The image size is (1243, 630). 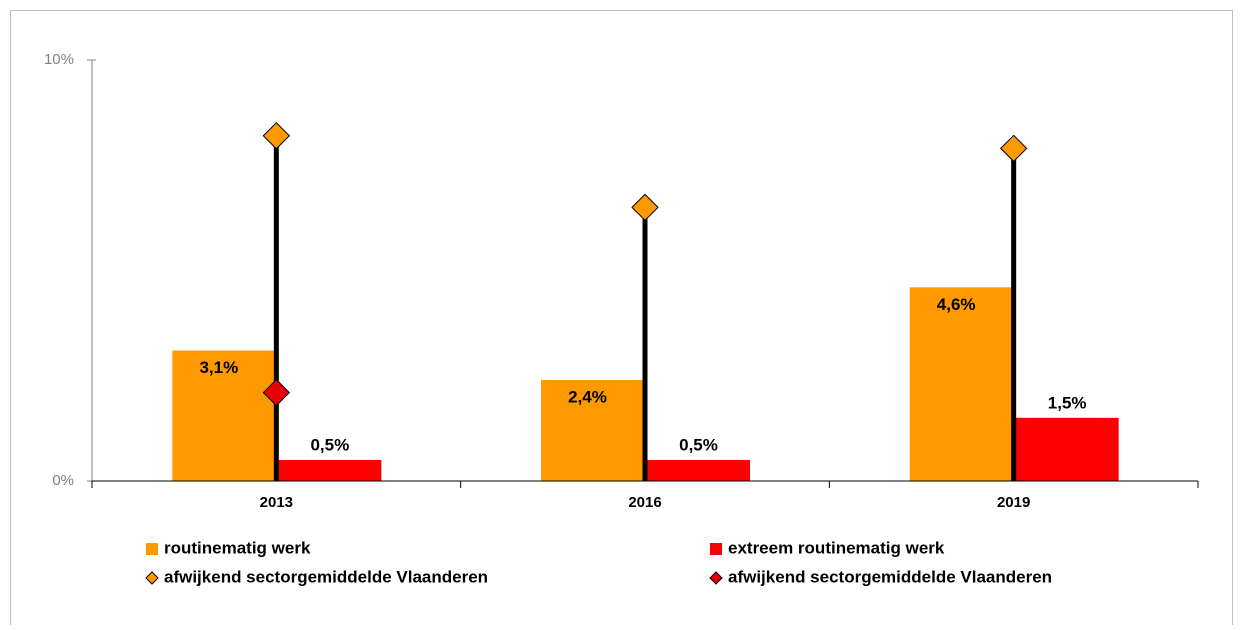 I want to click on data-label: 2,4%, so click(x=587, y=396).